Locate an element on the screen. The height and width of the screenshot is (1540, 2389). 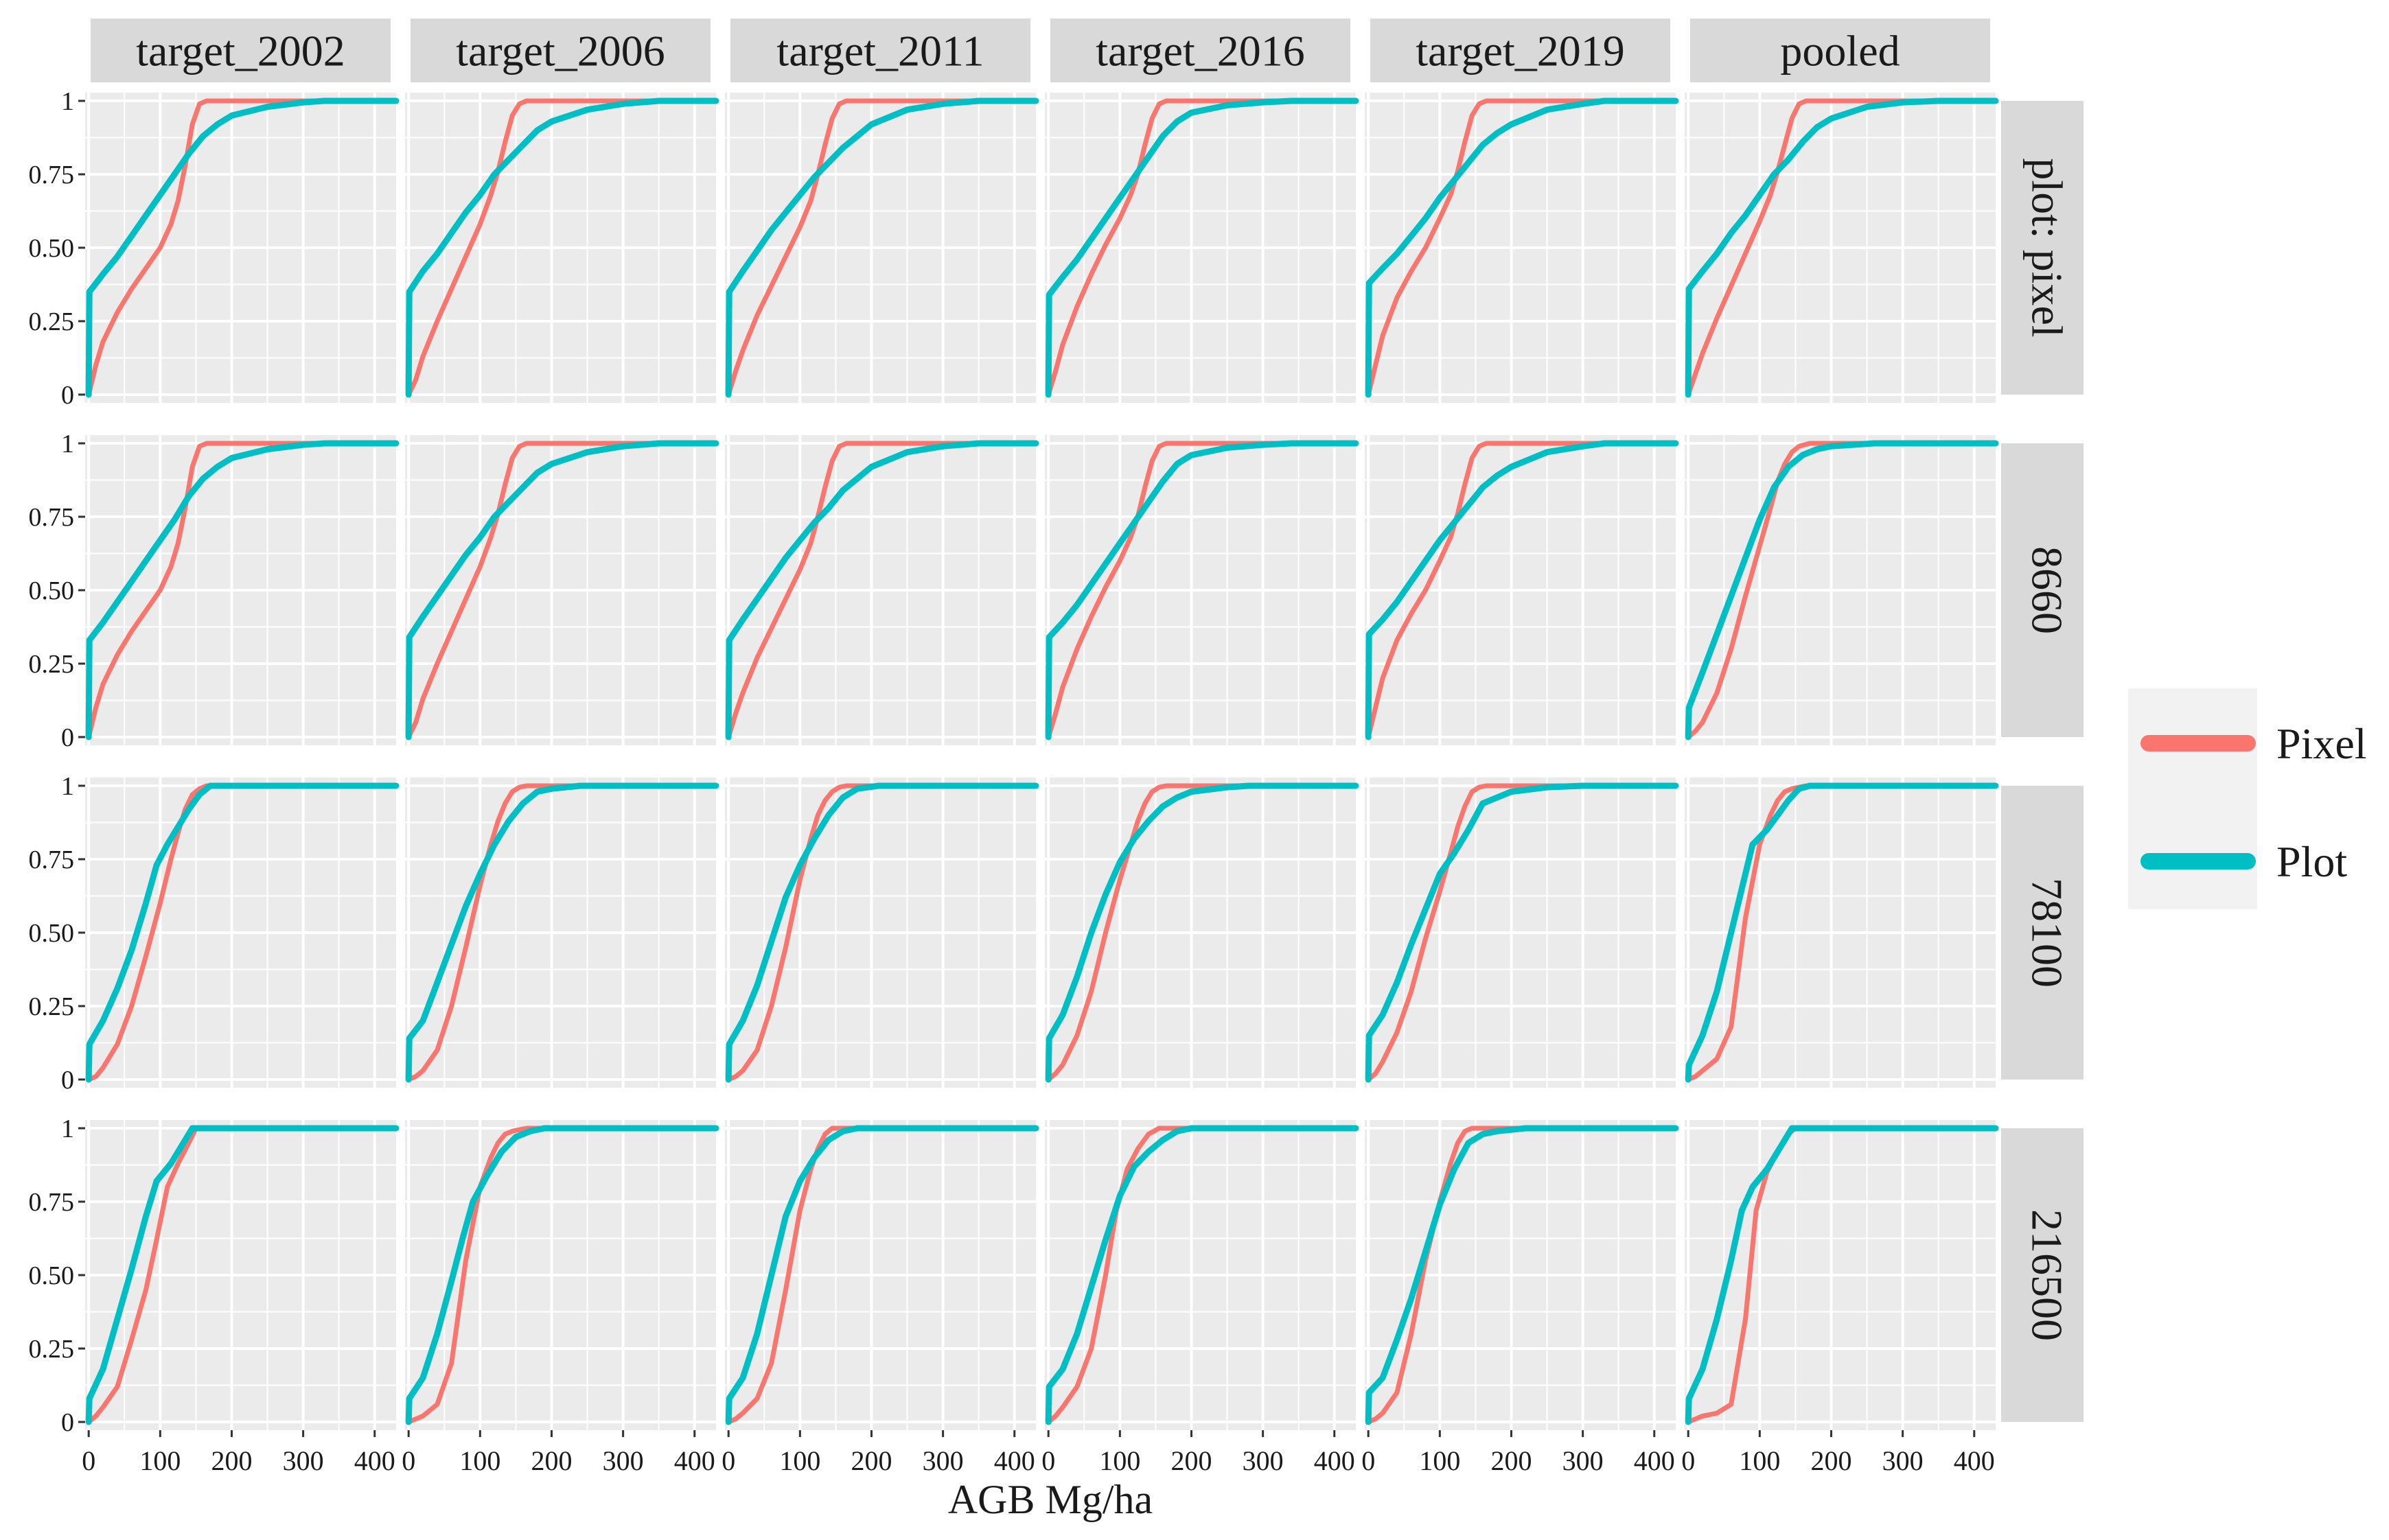
col-strip-target-2011: target_2011 is located at coordinates (880, 50).